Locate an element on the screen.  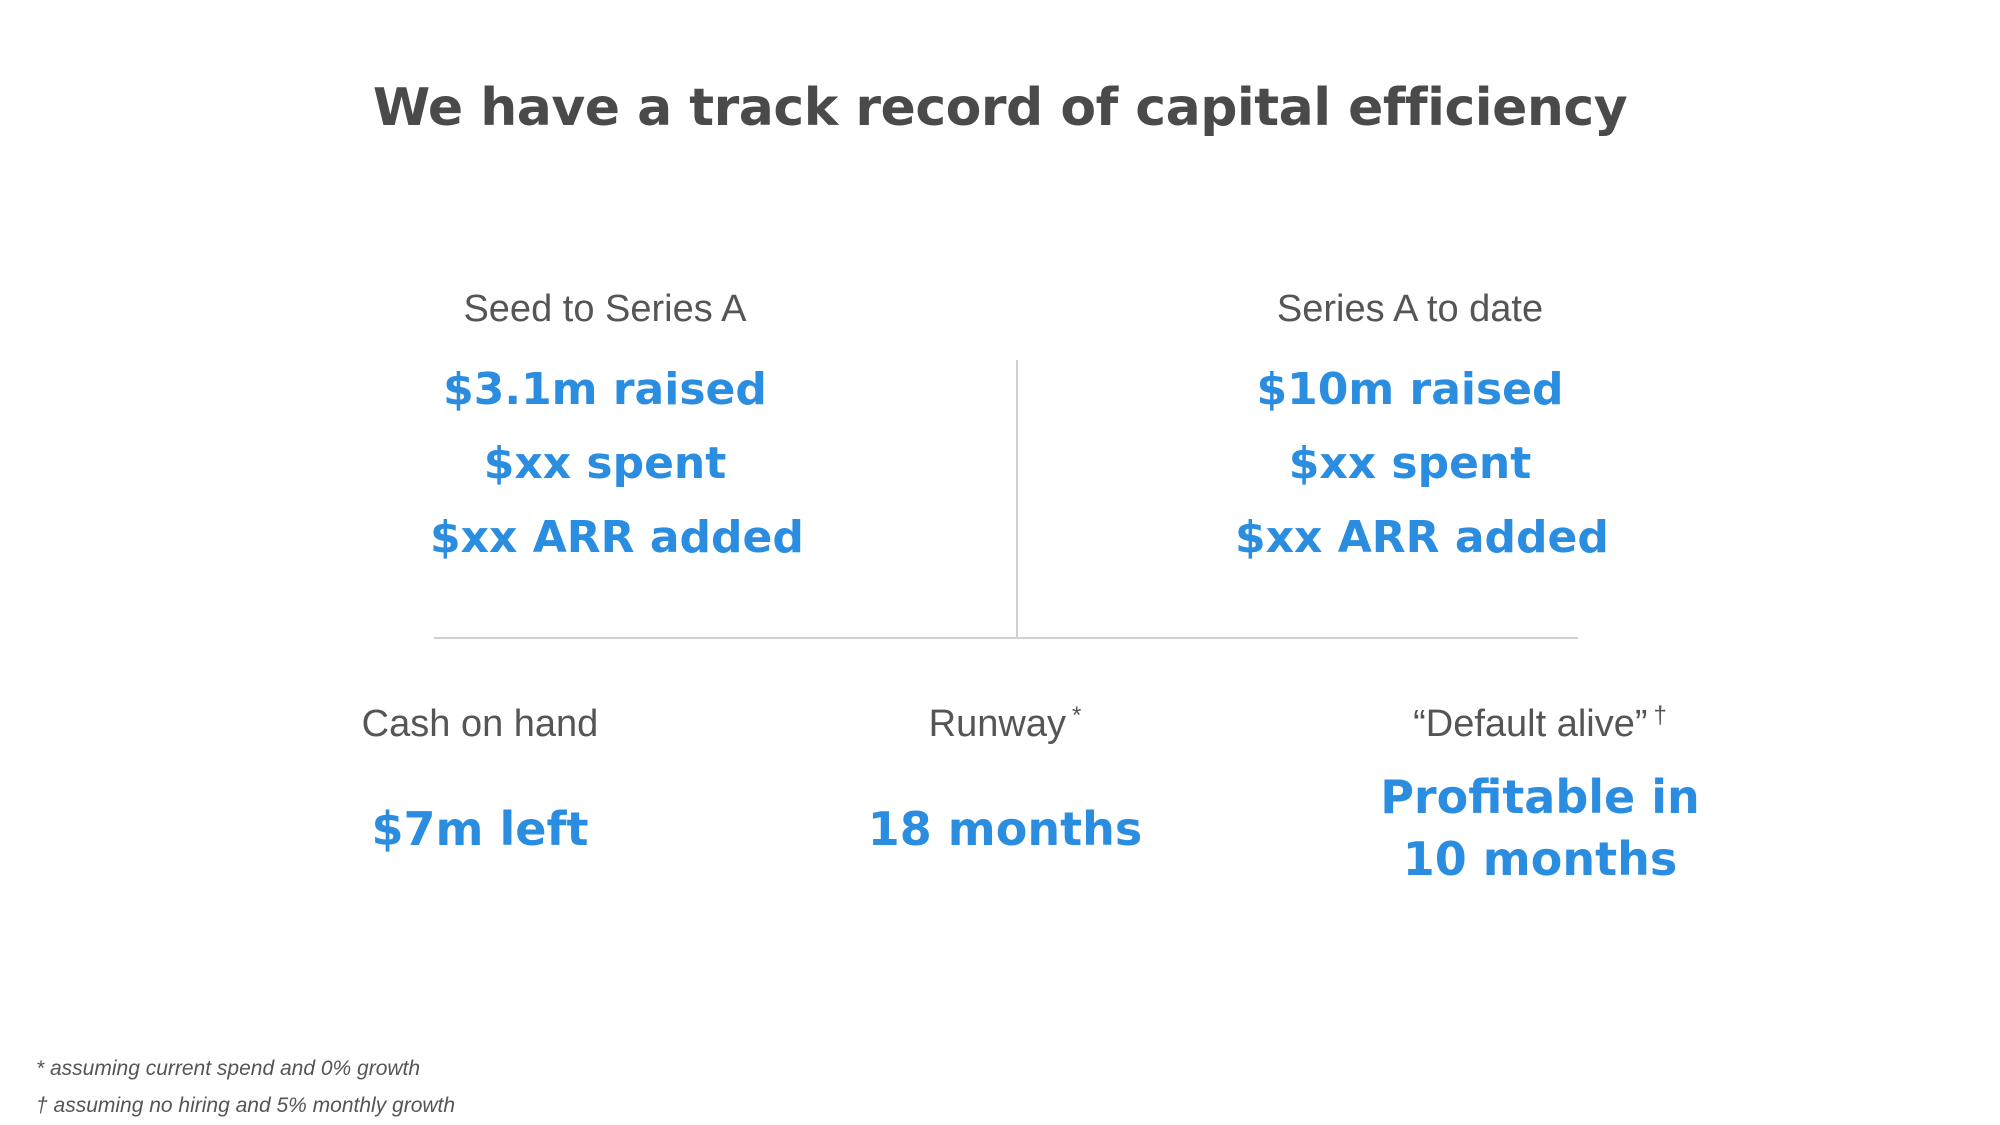
footnote-runway: * assuming current spend and 0% growth is located at coordinates (228, 1068).